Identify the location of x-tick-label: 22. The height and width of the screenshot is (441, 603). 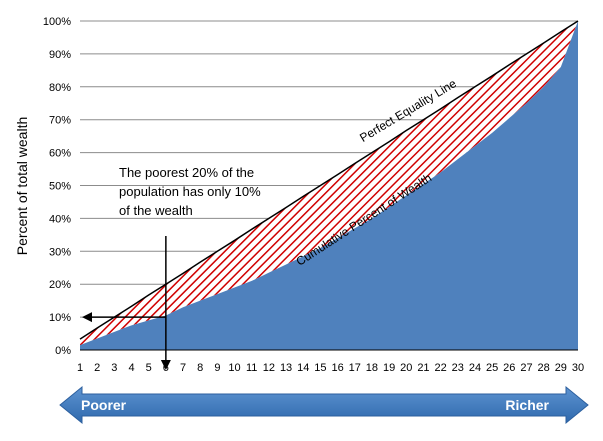
(440, 368).